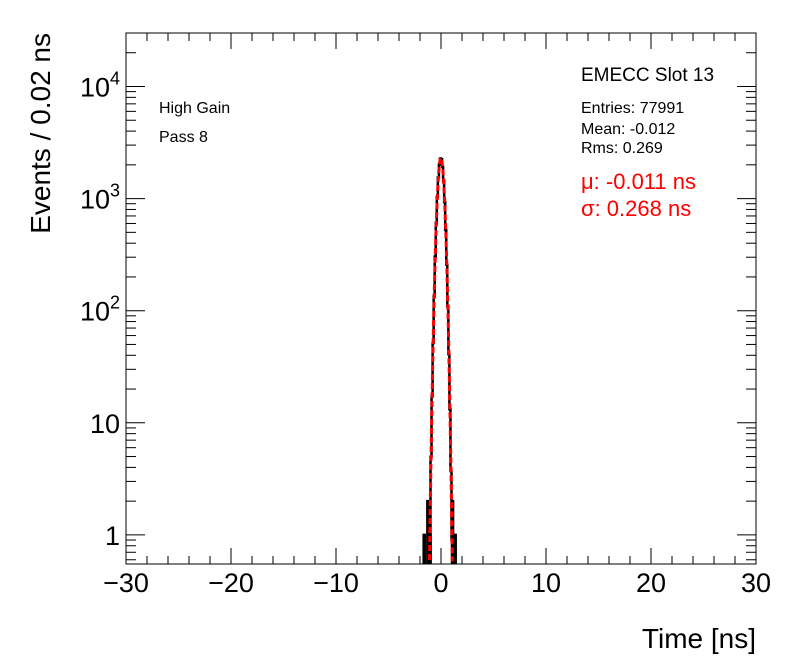 This screenshot has height=672, width=796. I want to click on x-tick-label: −20, so click(231, 583).